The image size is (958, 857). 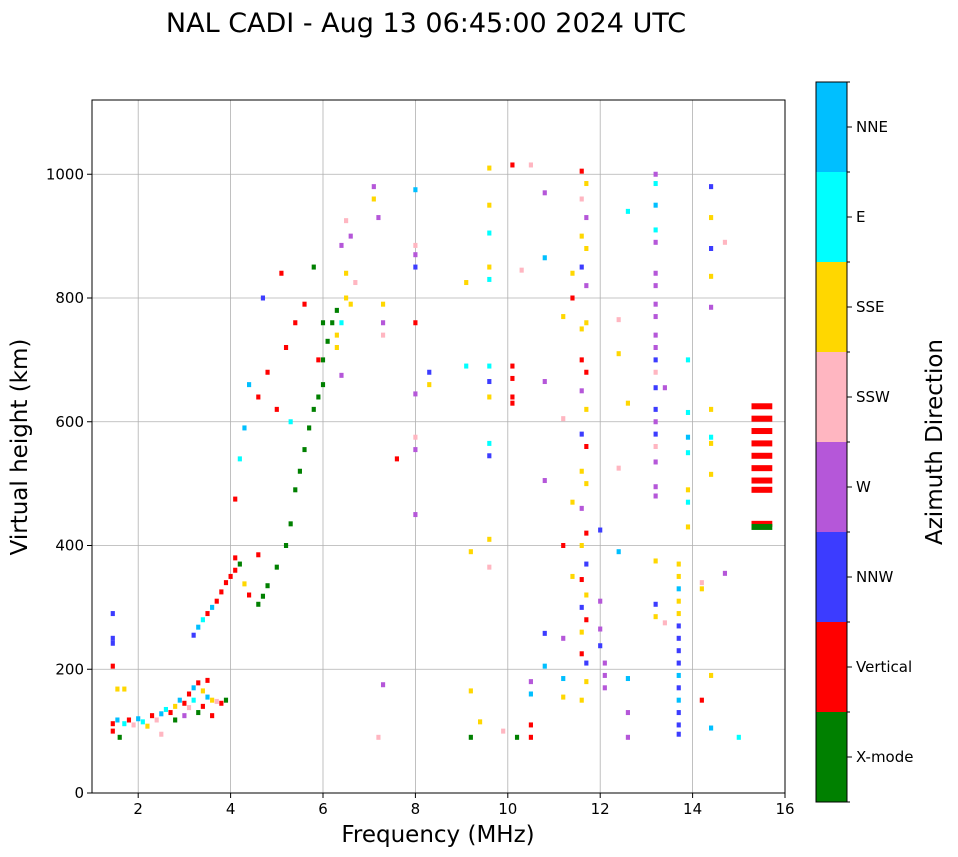 I want to click on colorbar-label: X-mode, so click(x=884, y=757).